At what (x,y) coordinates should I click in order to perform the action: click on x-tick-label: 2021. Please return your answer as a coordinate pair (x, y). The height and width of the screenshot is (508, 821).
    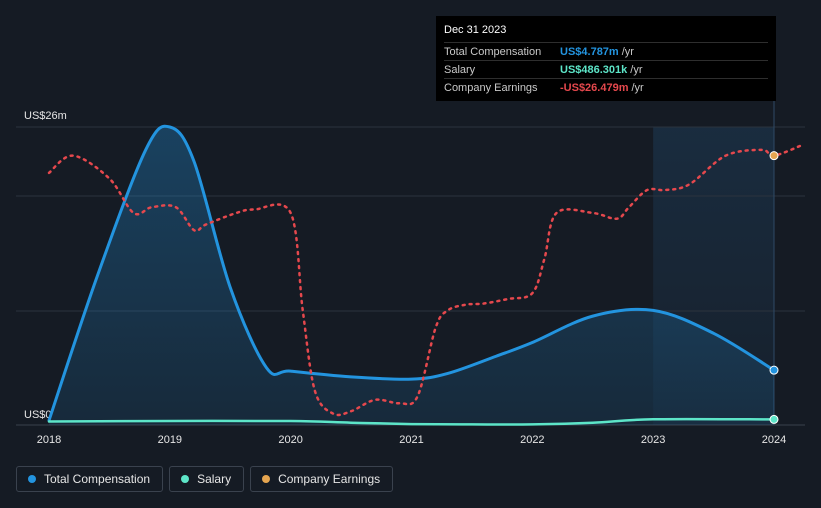
    Looking at the image, I should click on (411, 440).